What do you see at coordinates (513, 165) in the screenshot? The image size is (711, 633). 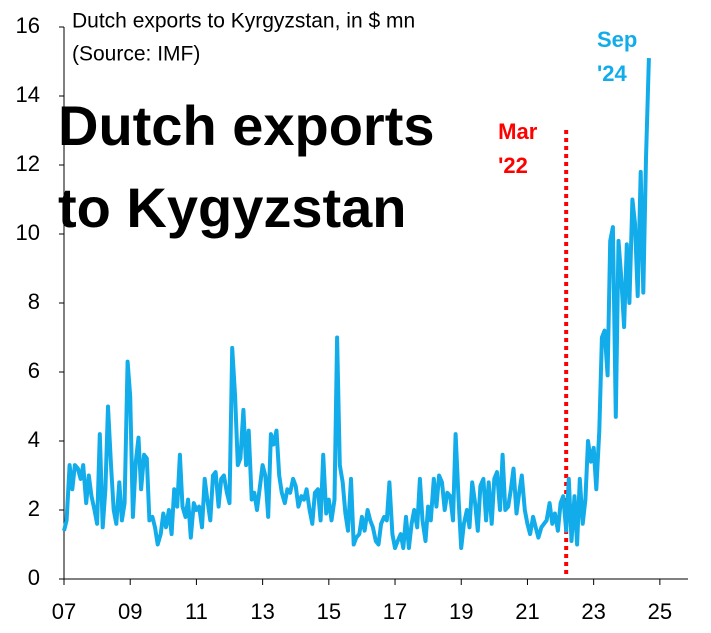 I see `reference-label: '22` at bounding box center [513, 165].